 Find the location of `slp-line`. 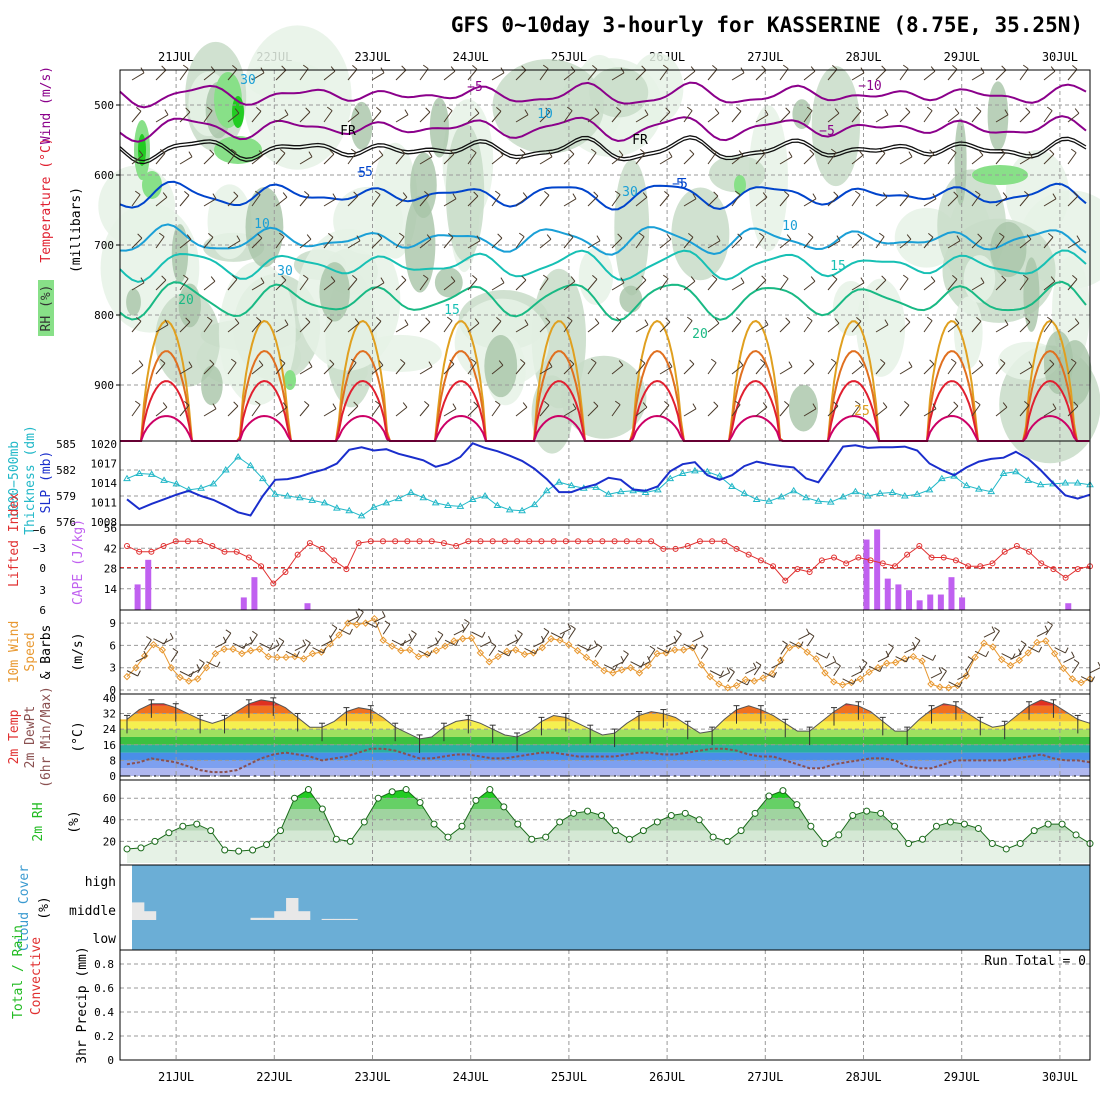

slp-line is located at coordinates (608, 479).